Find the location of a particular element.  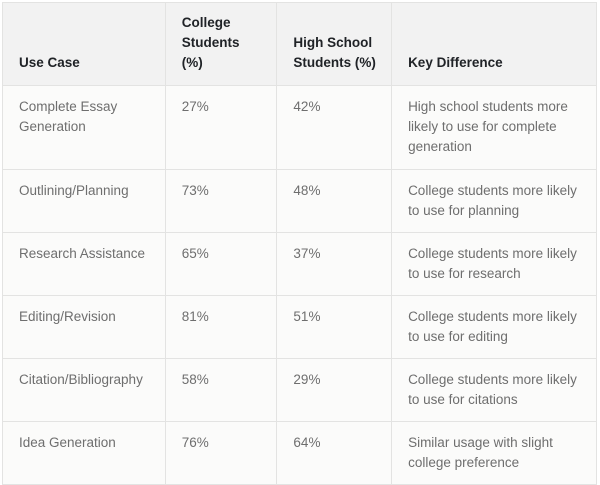

cell-high-school-percent: 42% is located at coordinates (334, 127).